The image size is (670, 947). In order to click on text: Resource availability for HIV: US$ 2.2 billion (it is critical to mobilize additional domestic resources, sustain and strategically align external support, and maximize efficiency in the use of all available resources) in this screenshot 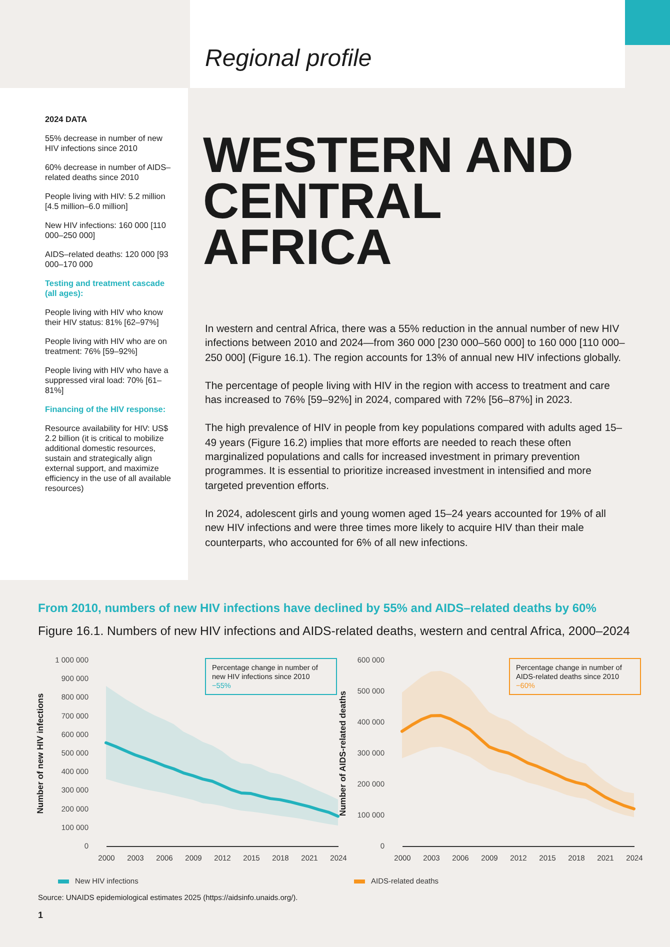, I will do `click(108, 459)`.